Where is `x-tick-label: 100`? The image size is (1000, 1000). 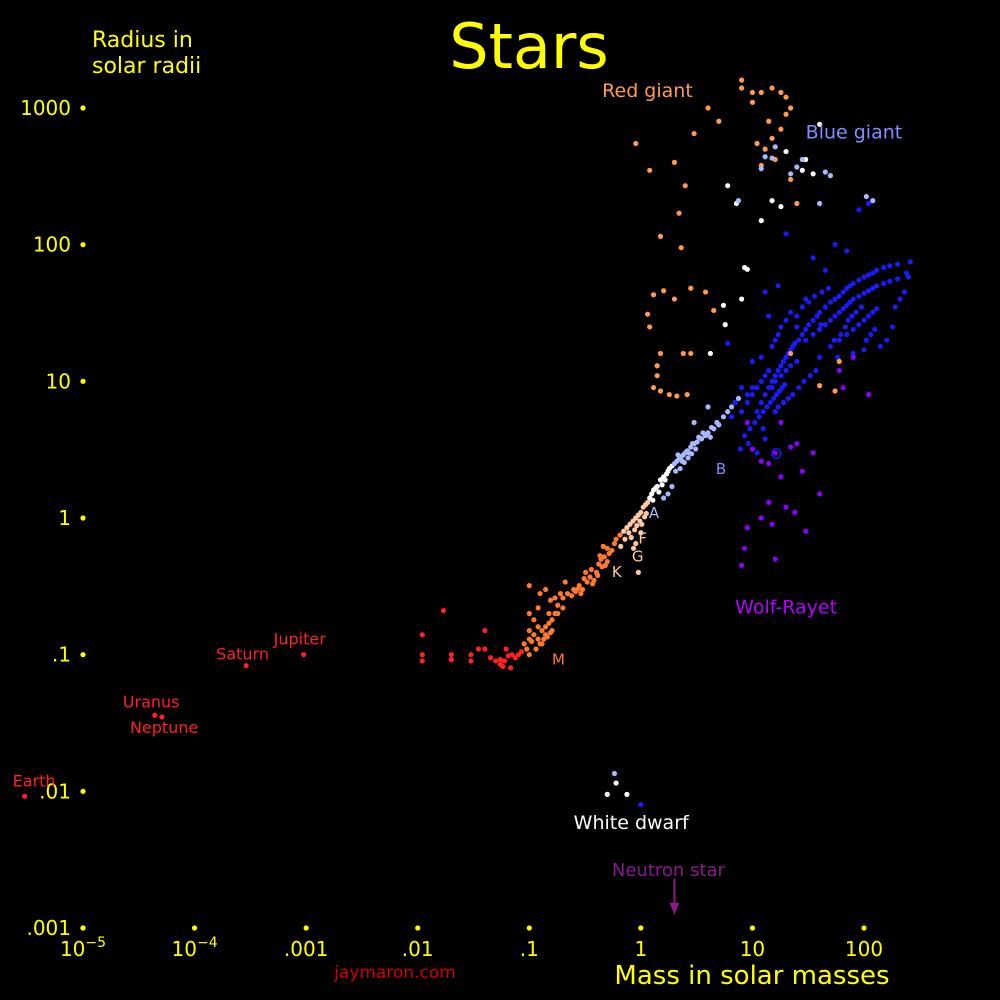 x-tick-label: 100 is located at coordinates (864, 949).